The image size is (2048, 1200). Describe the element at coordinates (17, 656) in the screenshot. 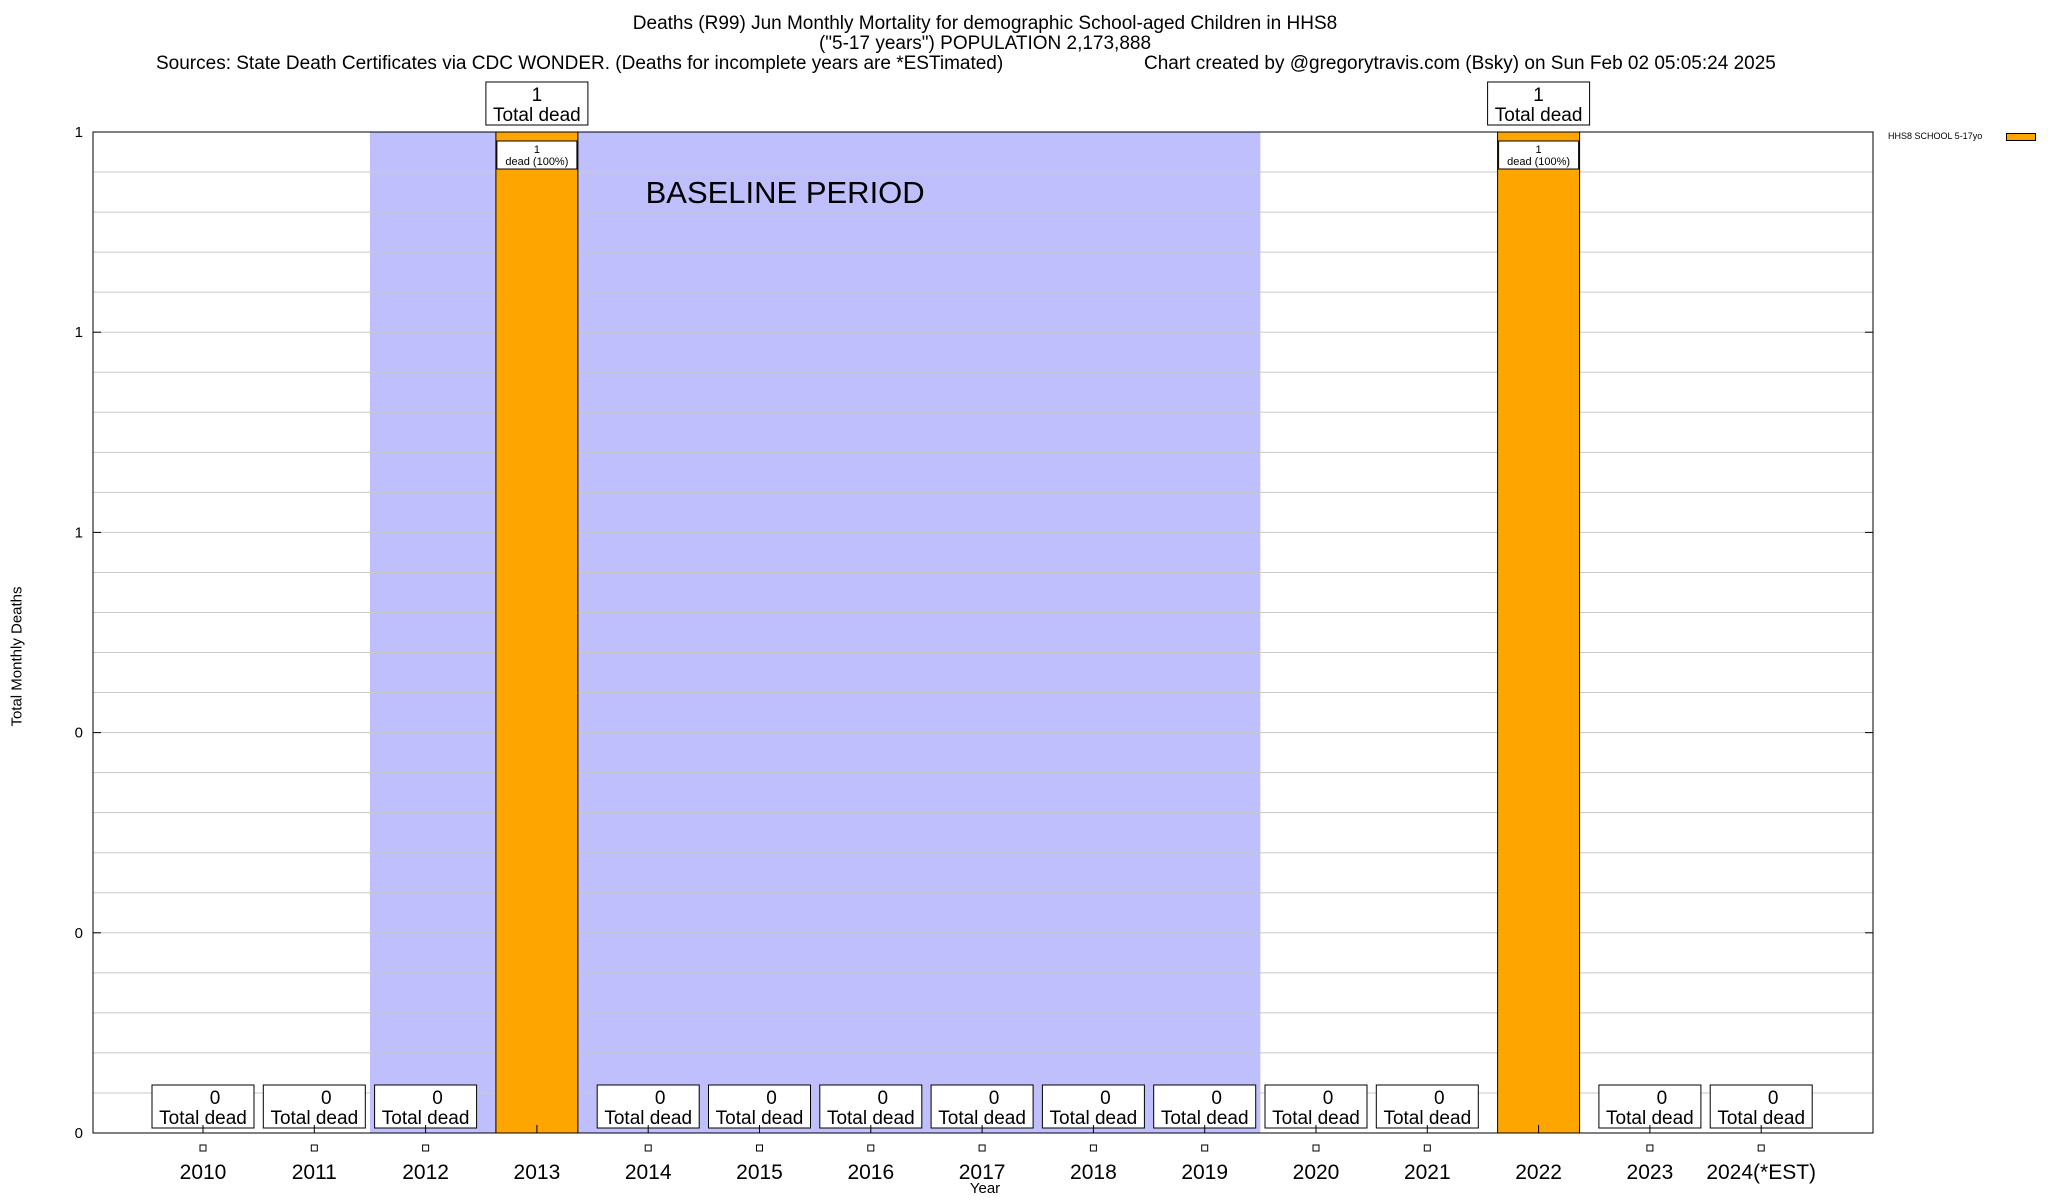

I see `y-axis-label: Total Monthly Deaths` at that location.